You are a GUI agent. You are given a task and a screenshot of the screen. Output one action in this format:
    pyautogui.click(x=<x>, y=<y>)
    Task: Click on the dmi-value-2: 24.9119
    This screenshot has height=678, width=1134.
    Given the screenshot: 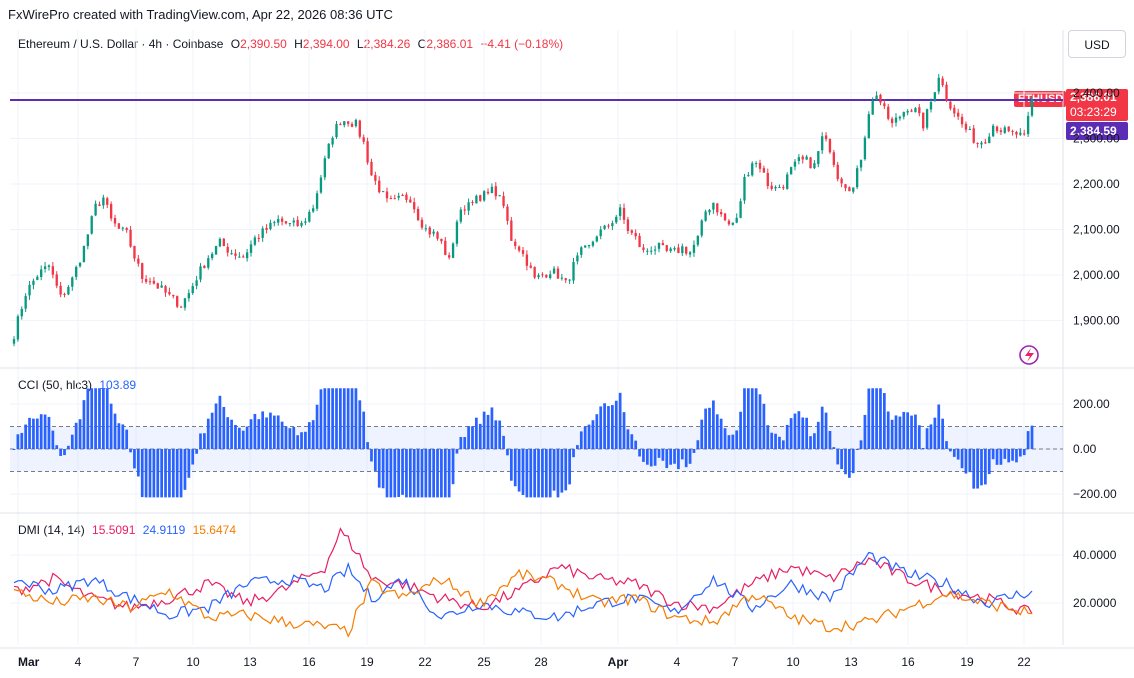 What is the action you would take?
    pyautogui.click(x=164, y=530)
    